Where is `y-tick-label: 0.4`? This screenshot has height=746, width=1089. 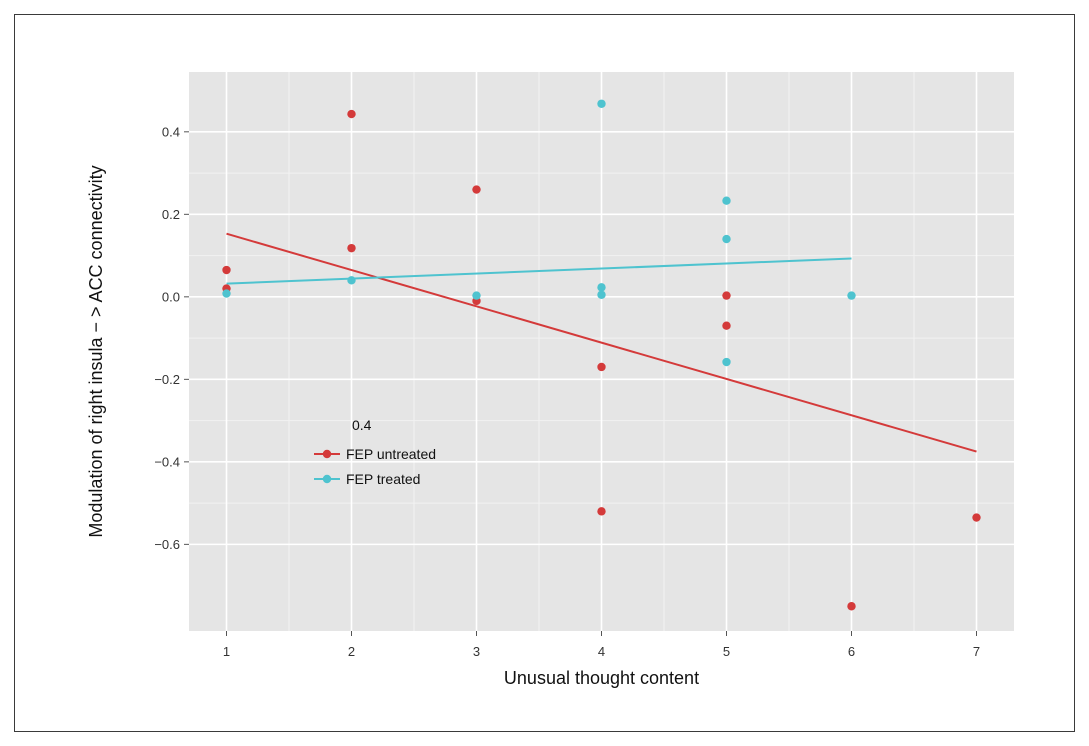 y-tick-label: 0.4 is located at coordinates (171, 131).